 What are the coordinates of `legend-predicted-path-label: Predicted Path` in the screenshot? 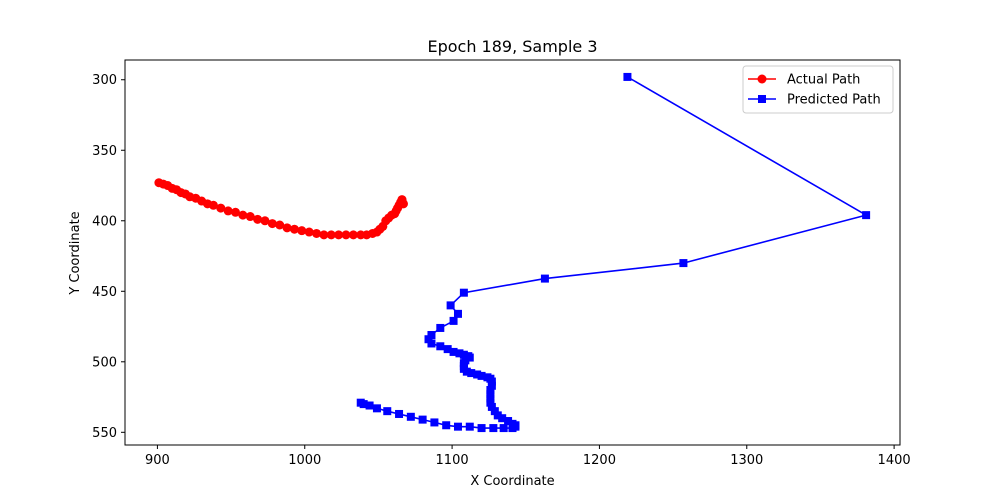 It's located at (834, 100).